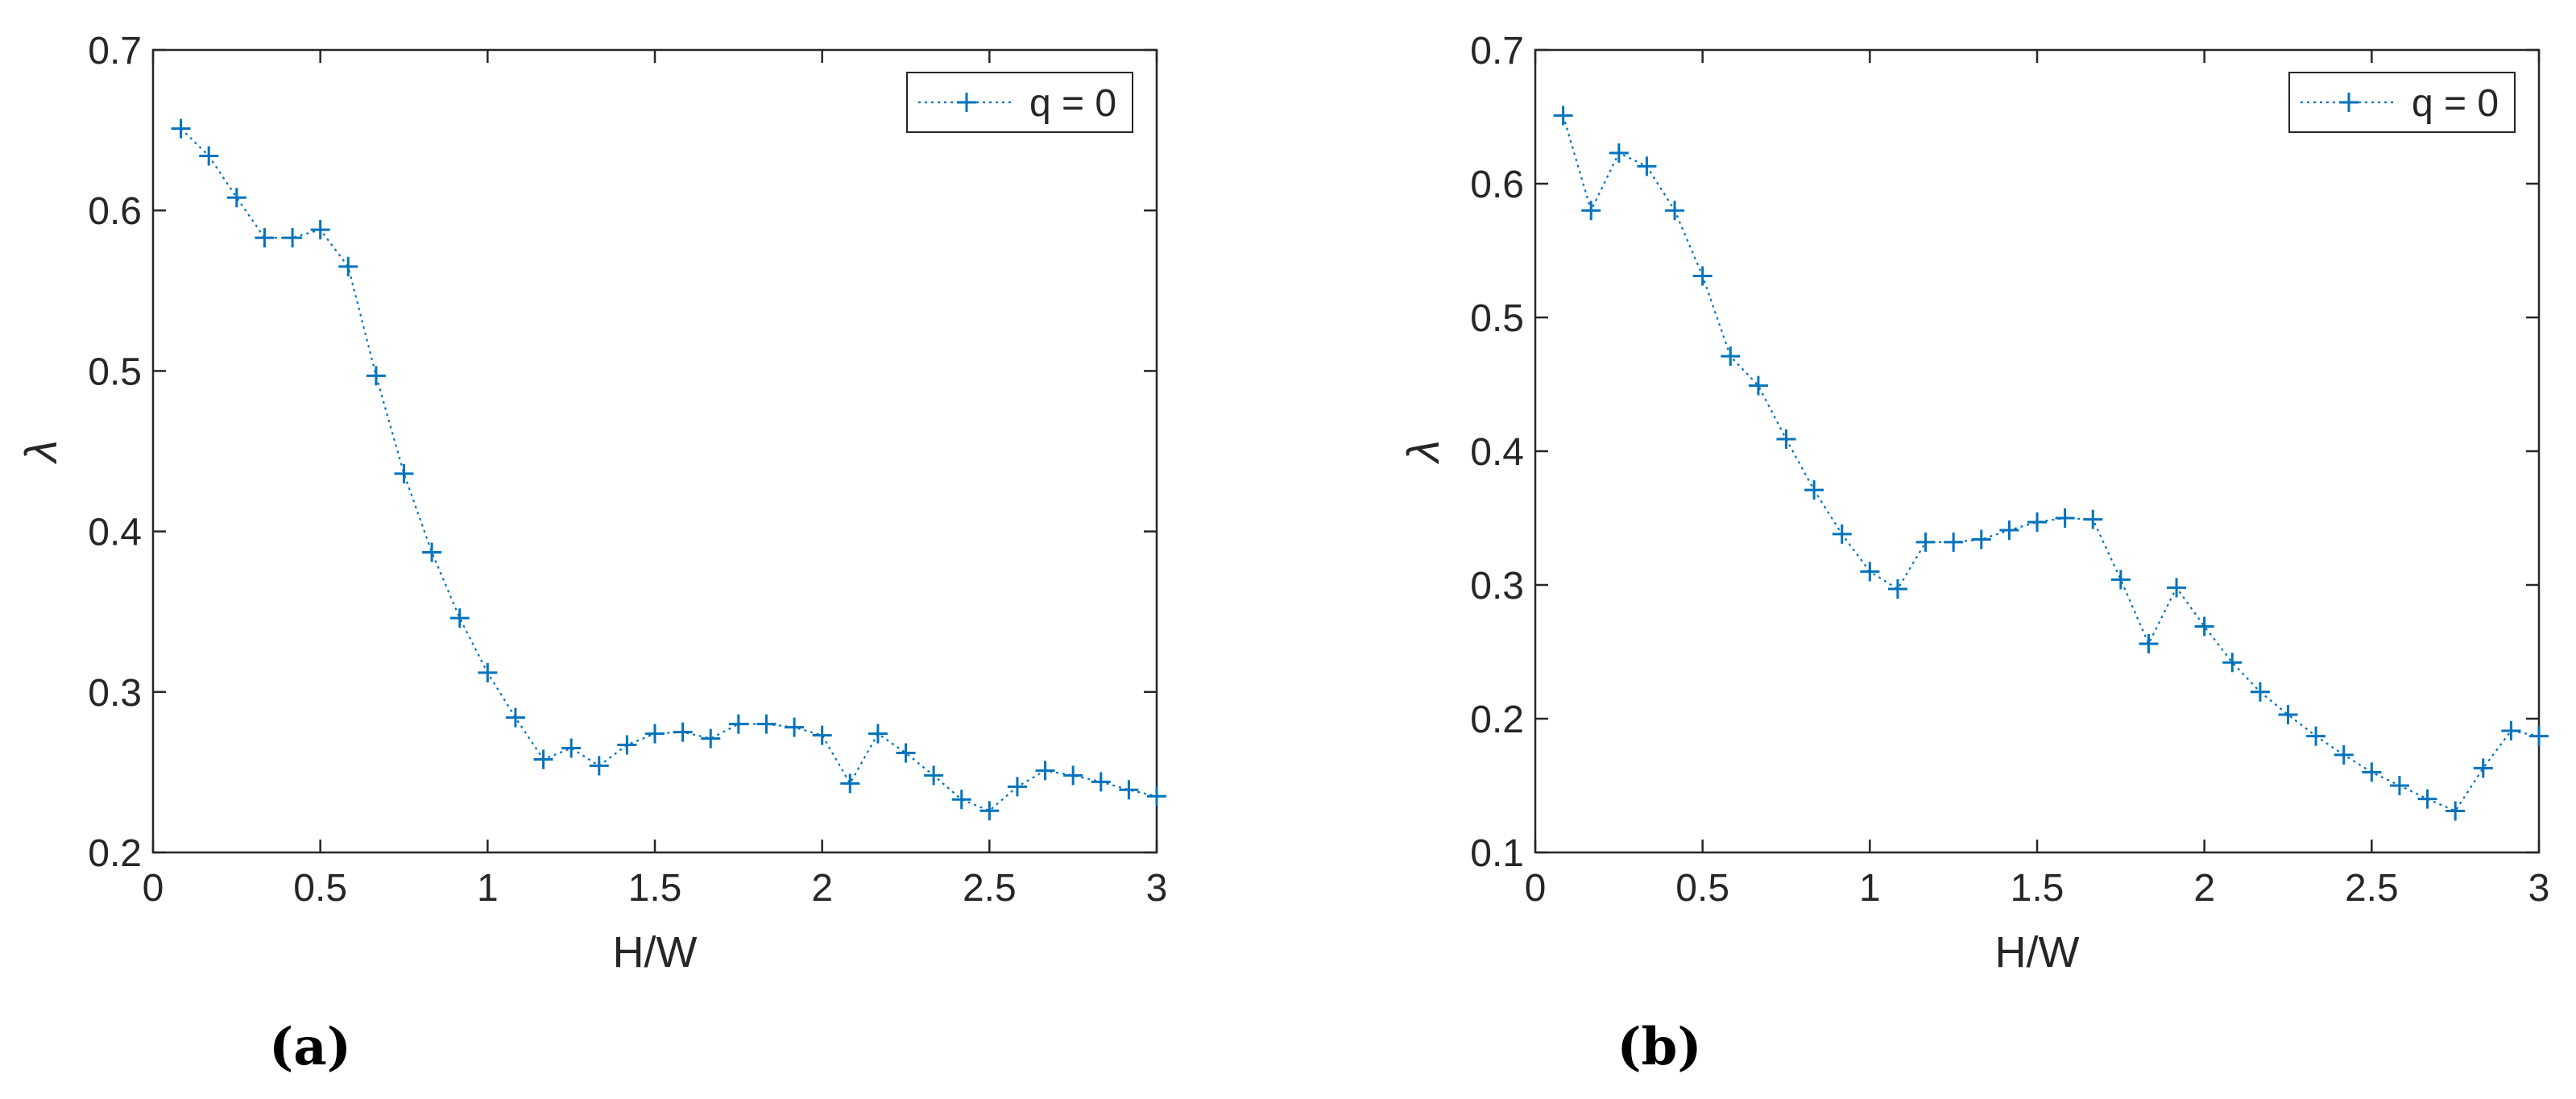  I want to click on x-tick-label: 2.5, so click(990, 888).